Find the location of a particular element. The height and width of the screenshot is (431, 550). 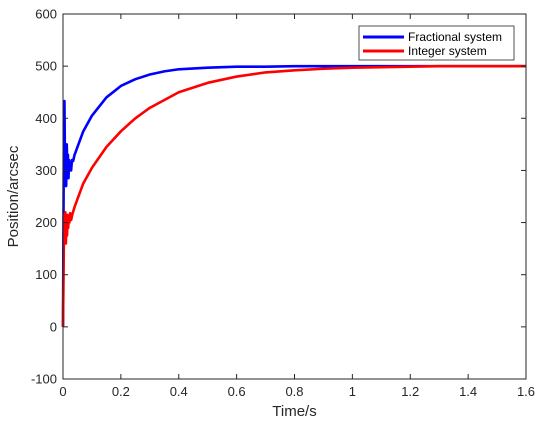

x-tick-label: 1.4 is located at coordinates (468, 391).